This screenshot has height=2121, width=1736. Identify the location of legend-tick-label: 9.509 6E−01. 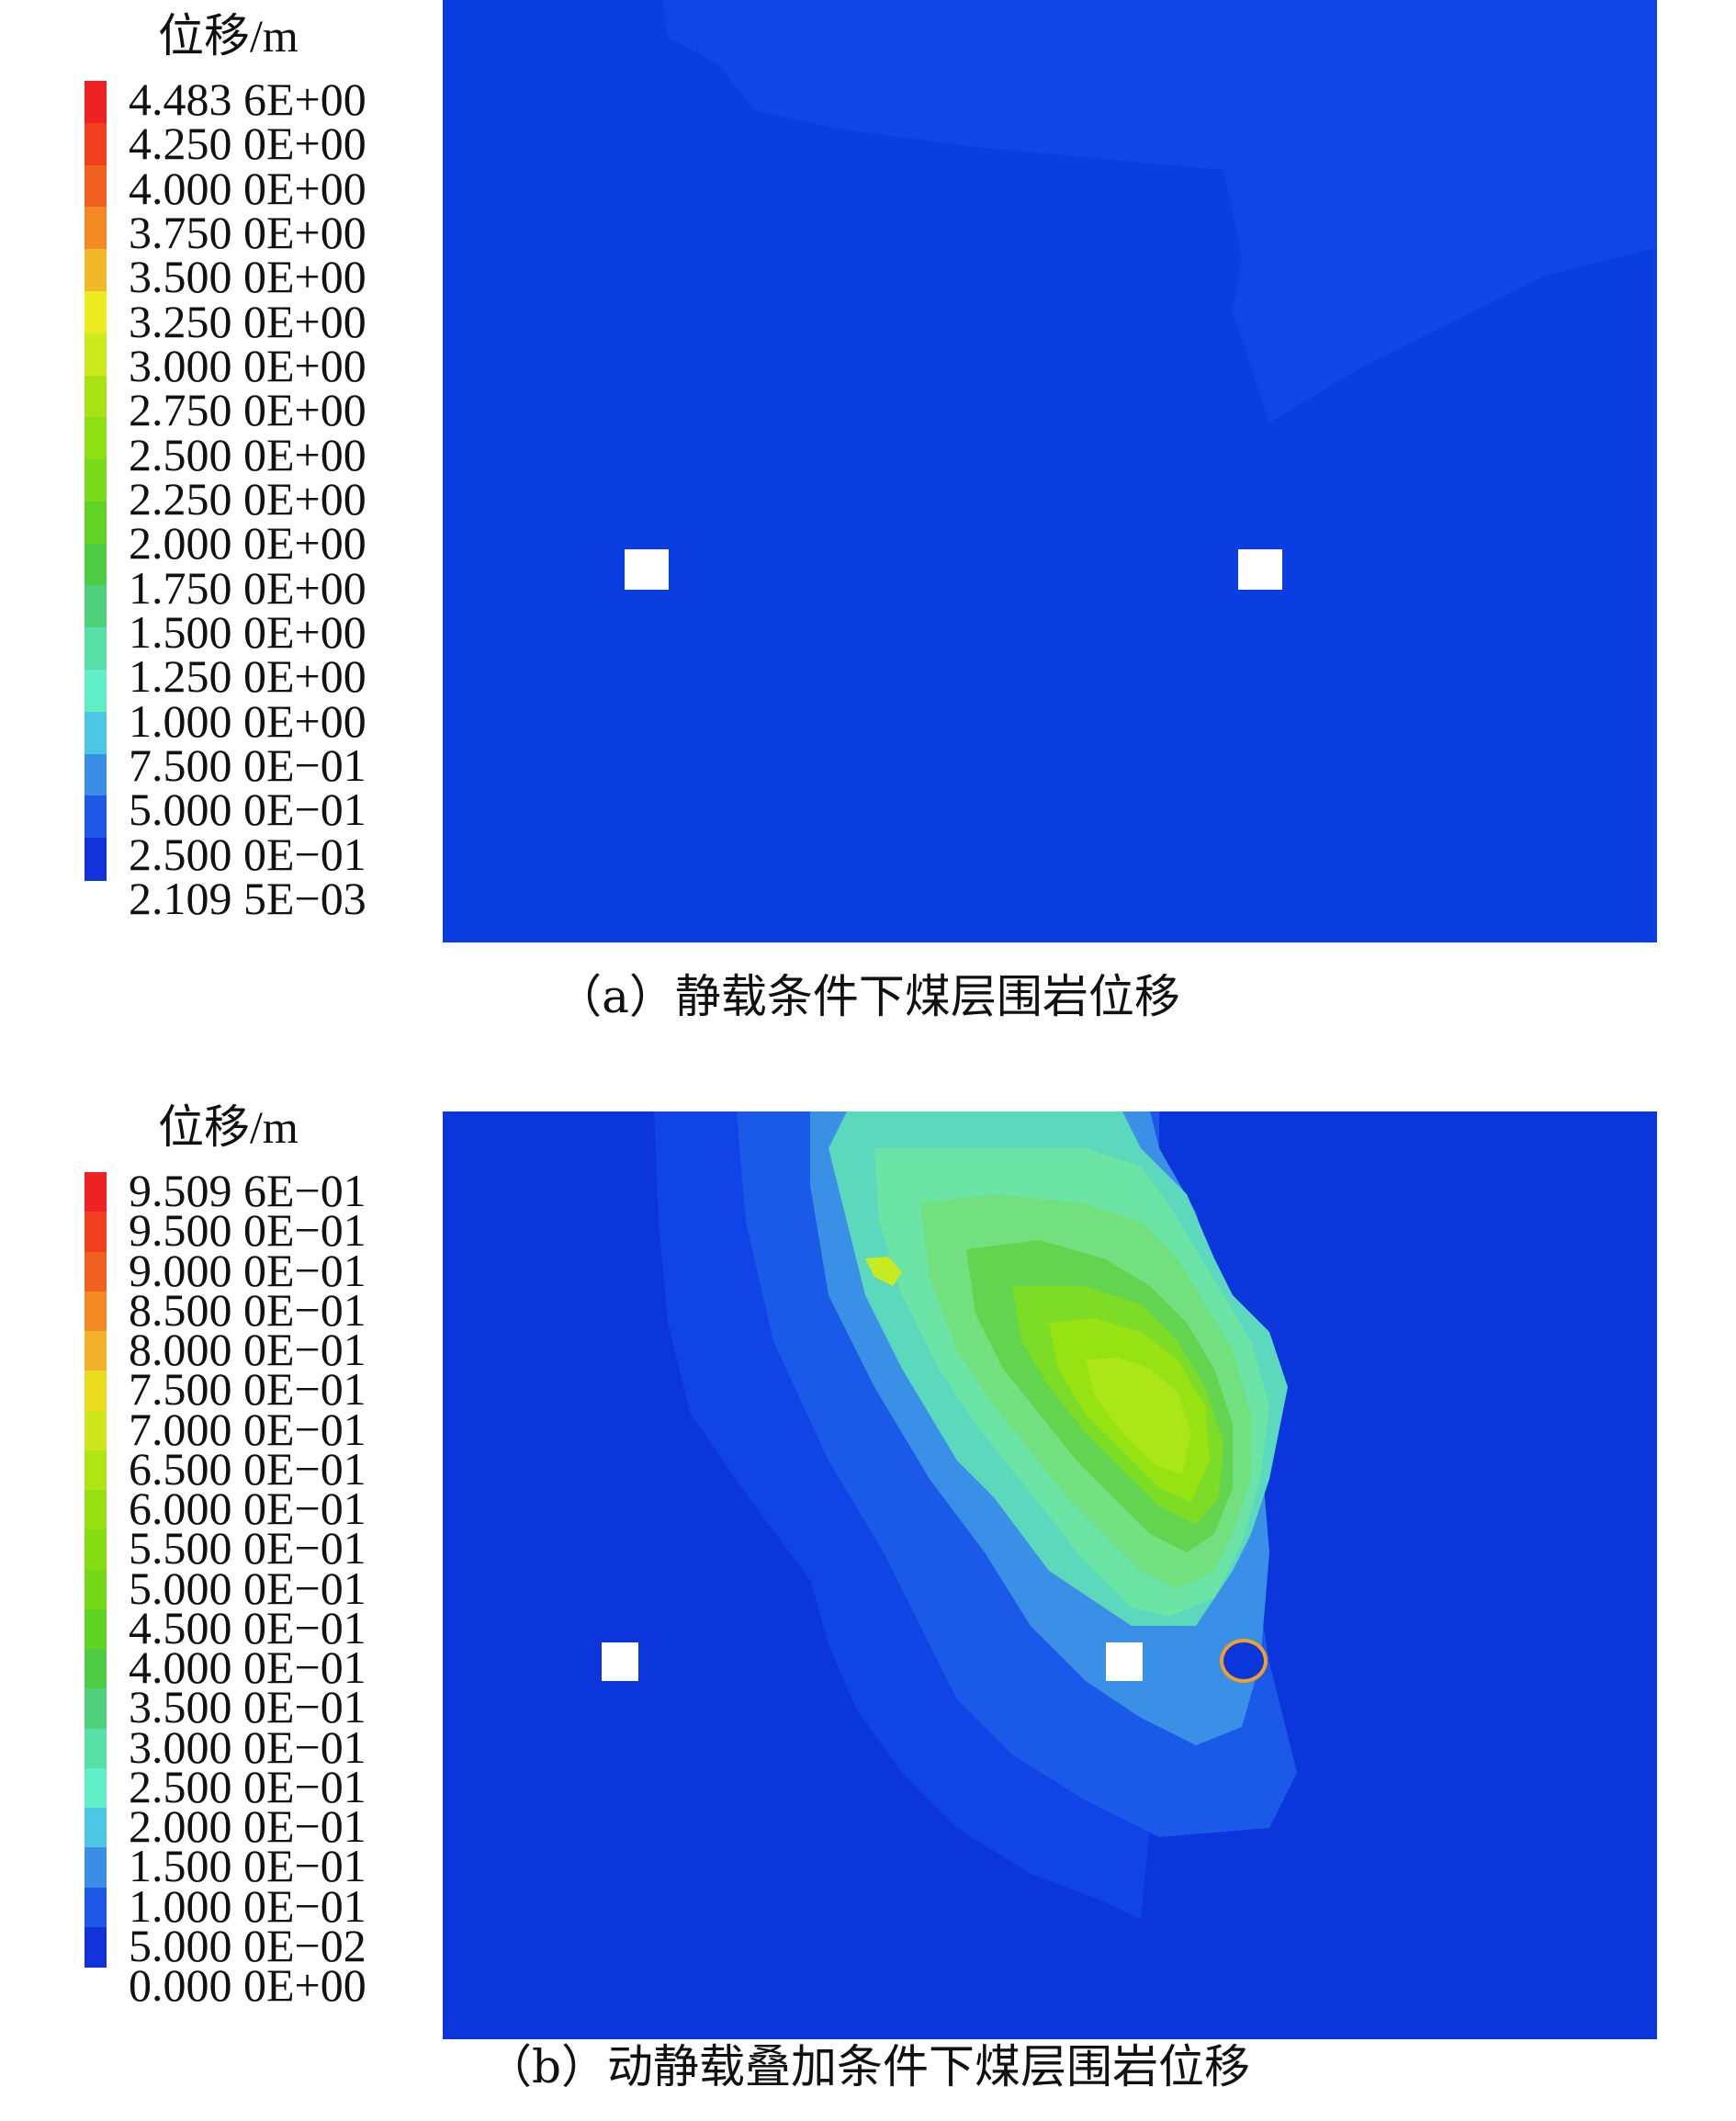
(247, 1191).